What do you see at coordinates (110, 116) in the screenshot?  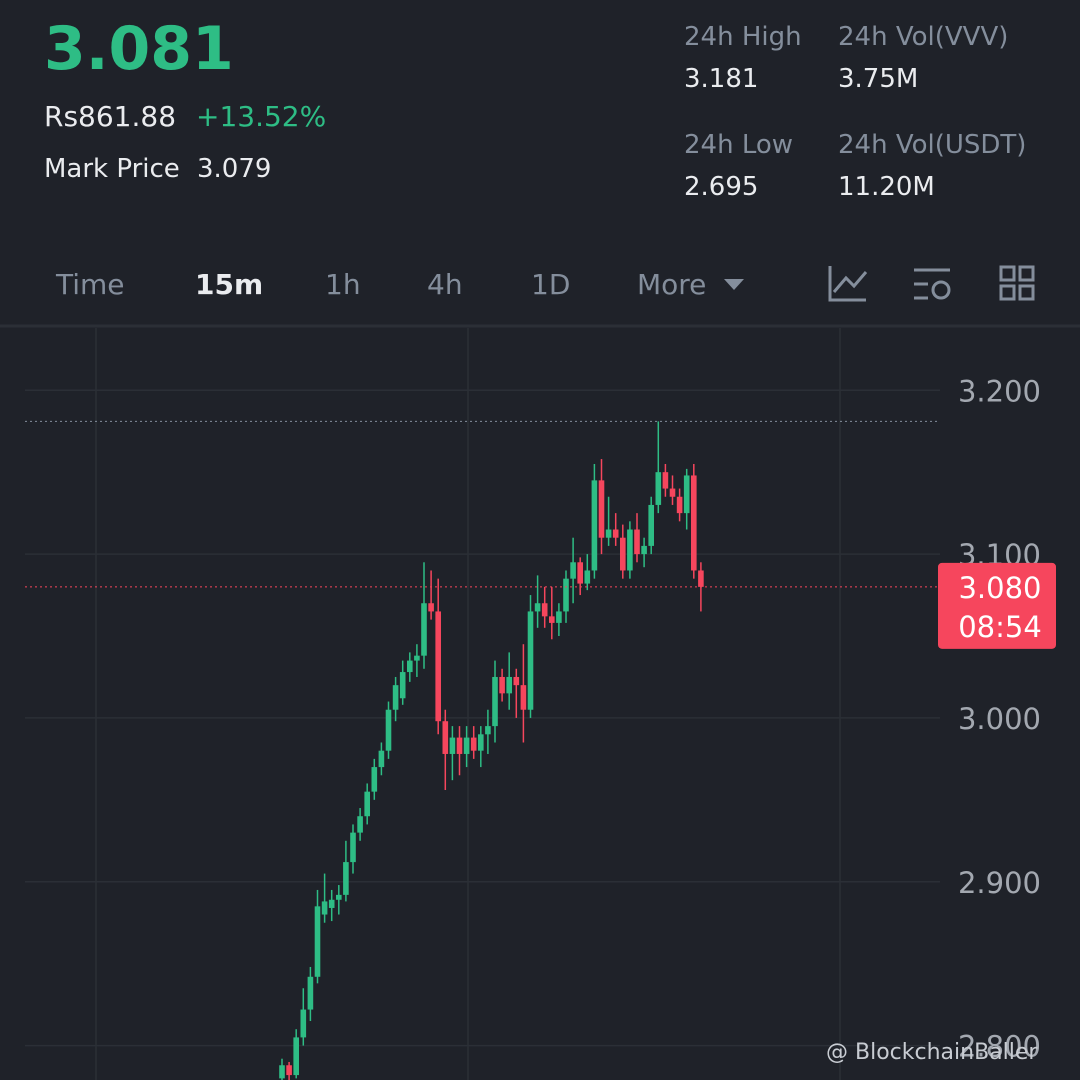 I see `fiat-price: Rs861.88` at bounding box center [110, 116].